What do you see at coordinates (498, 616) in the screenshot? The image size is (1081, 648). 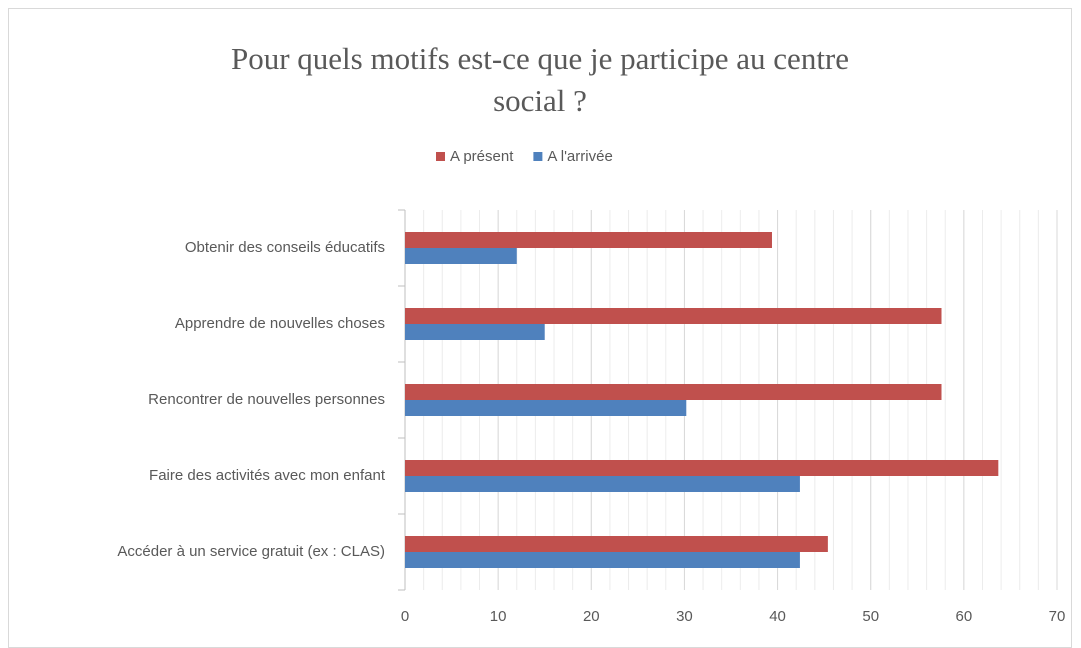 I see `x-tick-label: 10` at bounding box center [498, 616].